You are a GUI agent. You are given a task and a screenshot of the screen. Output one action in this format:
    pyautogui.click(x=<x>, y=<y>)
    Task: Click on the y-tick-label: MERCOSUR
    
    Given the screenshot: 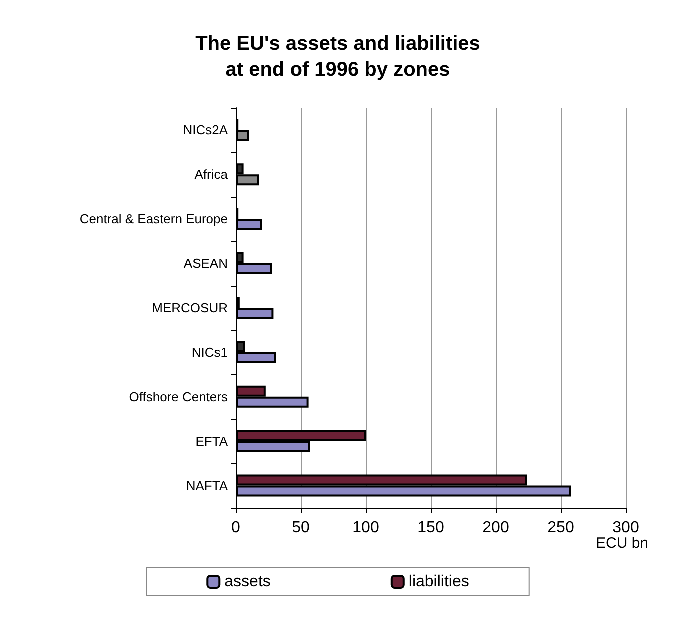 What is the action you would take?
    pyautogui.click(x=190, y=308)
    